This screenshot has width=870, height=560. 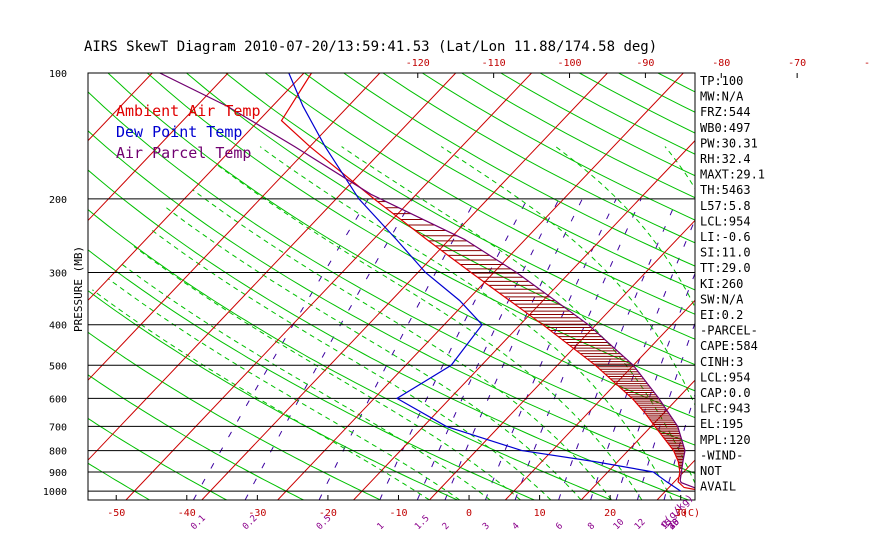 I want to click on index-entry: RH:32.4, so click(x=725, y=159).